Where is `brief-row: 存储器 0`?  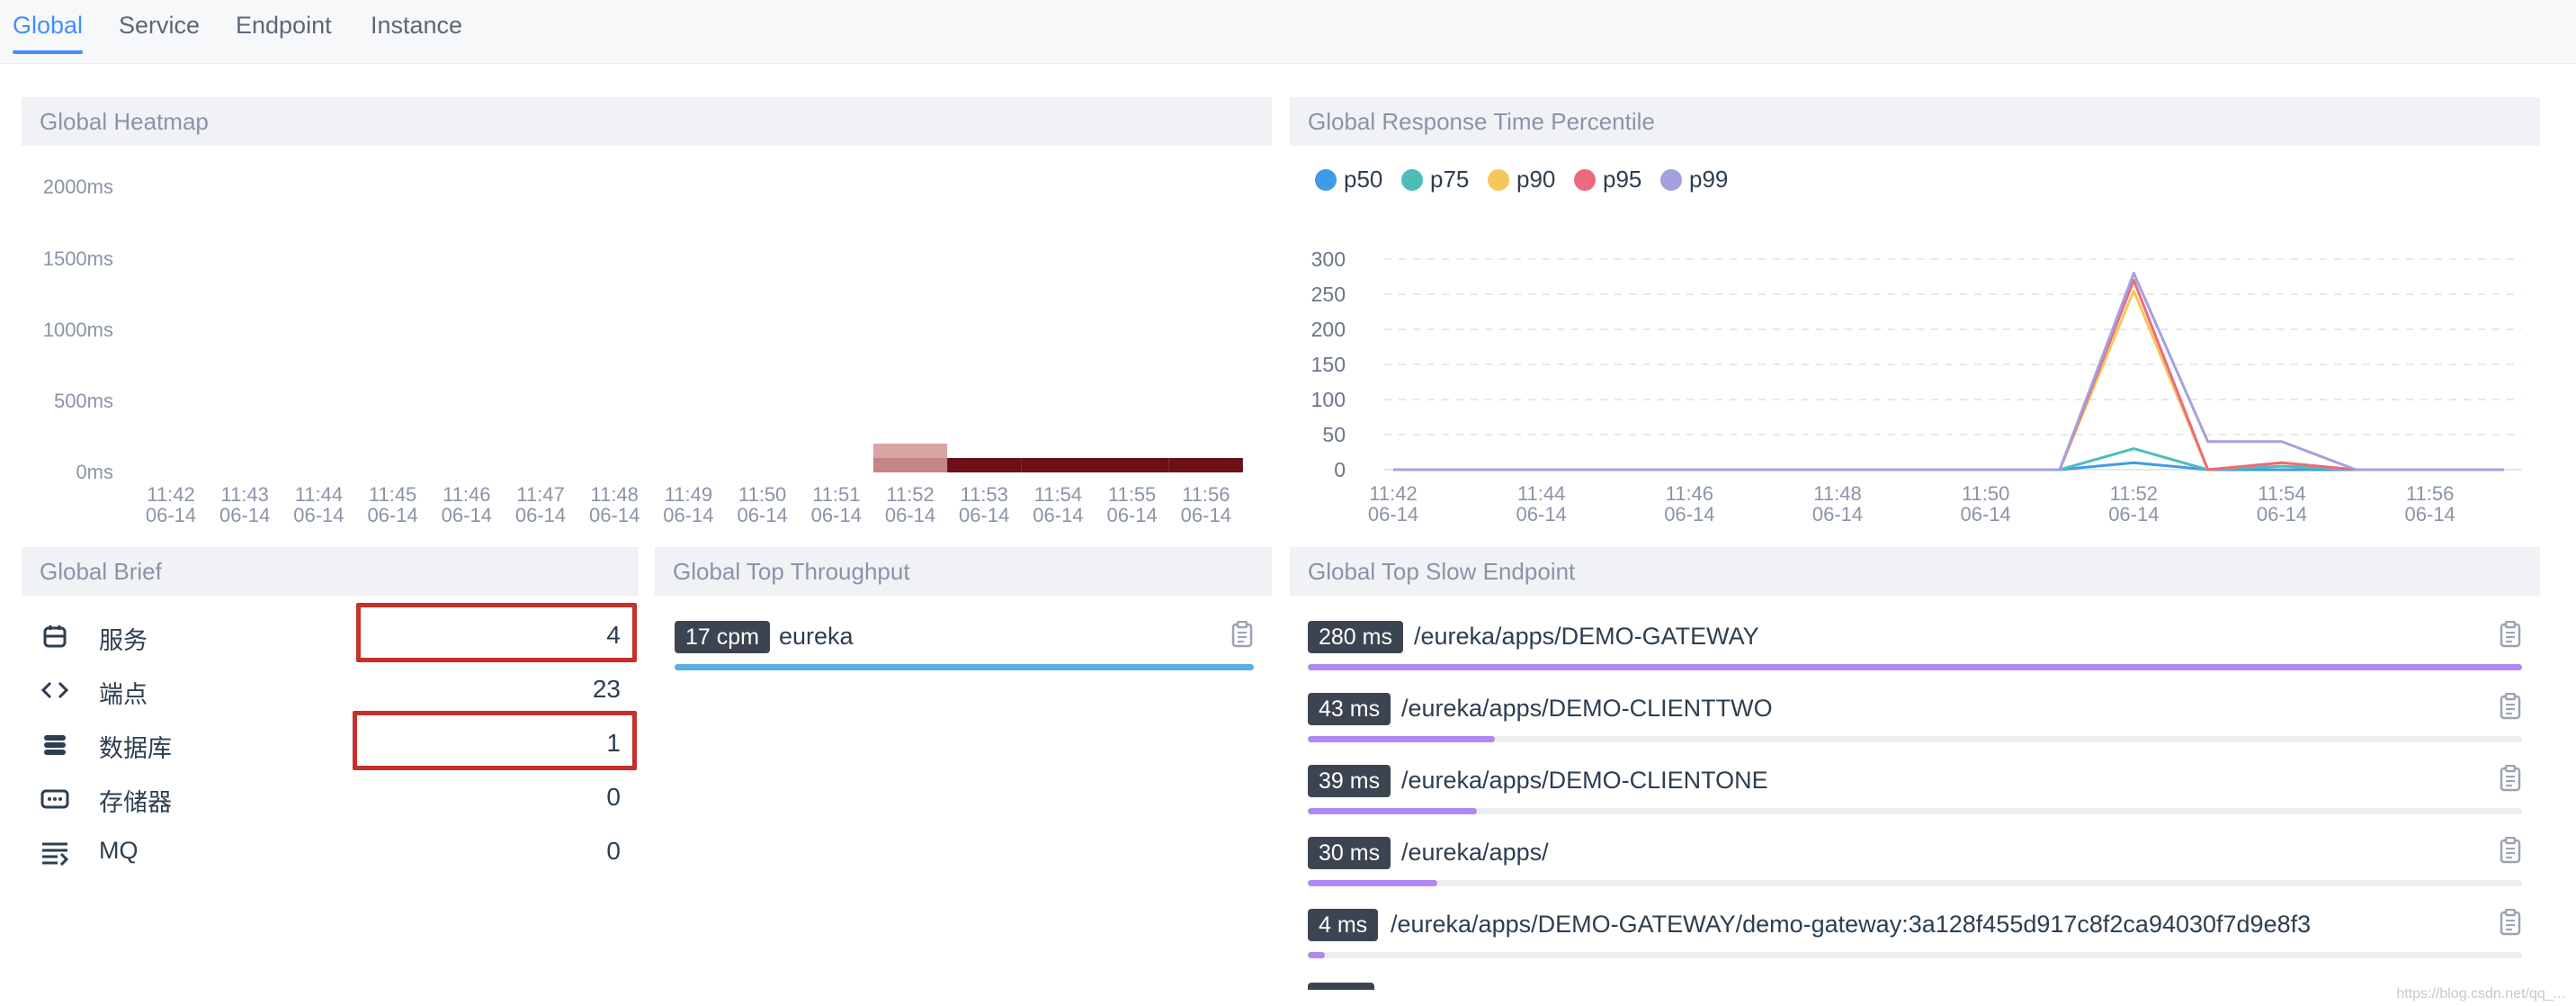 brief-row: 存储器 0 is located at coordinates (328, 799).